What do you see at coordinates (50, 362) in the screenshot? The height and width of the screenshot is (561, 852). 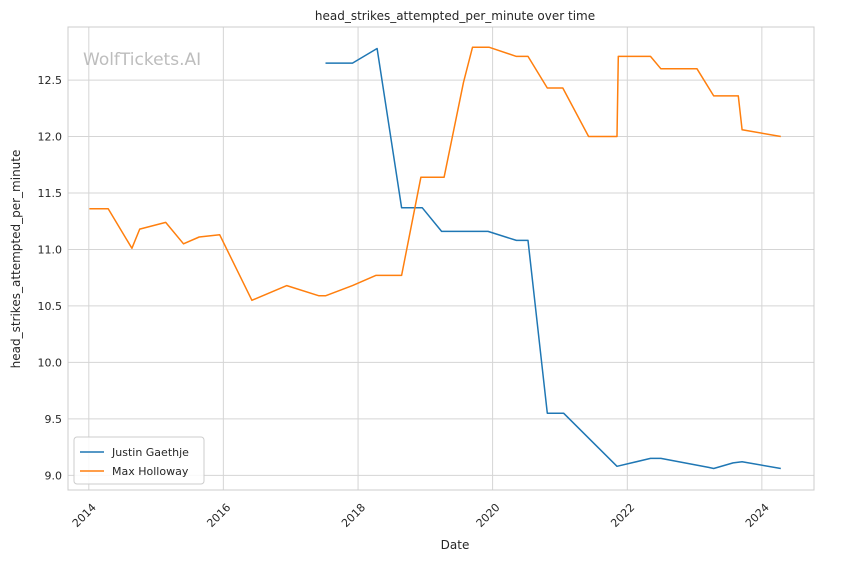 I see `y-tick-label: 10.0` at bounding box center [50, 362].